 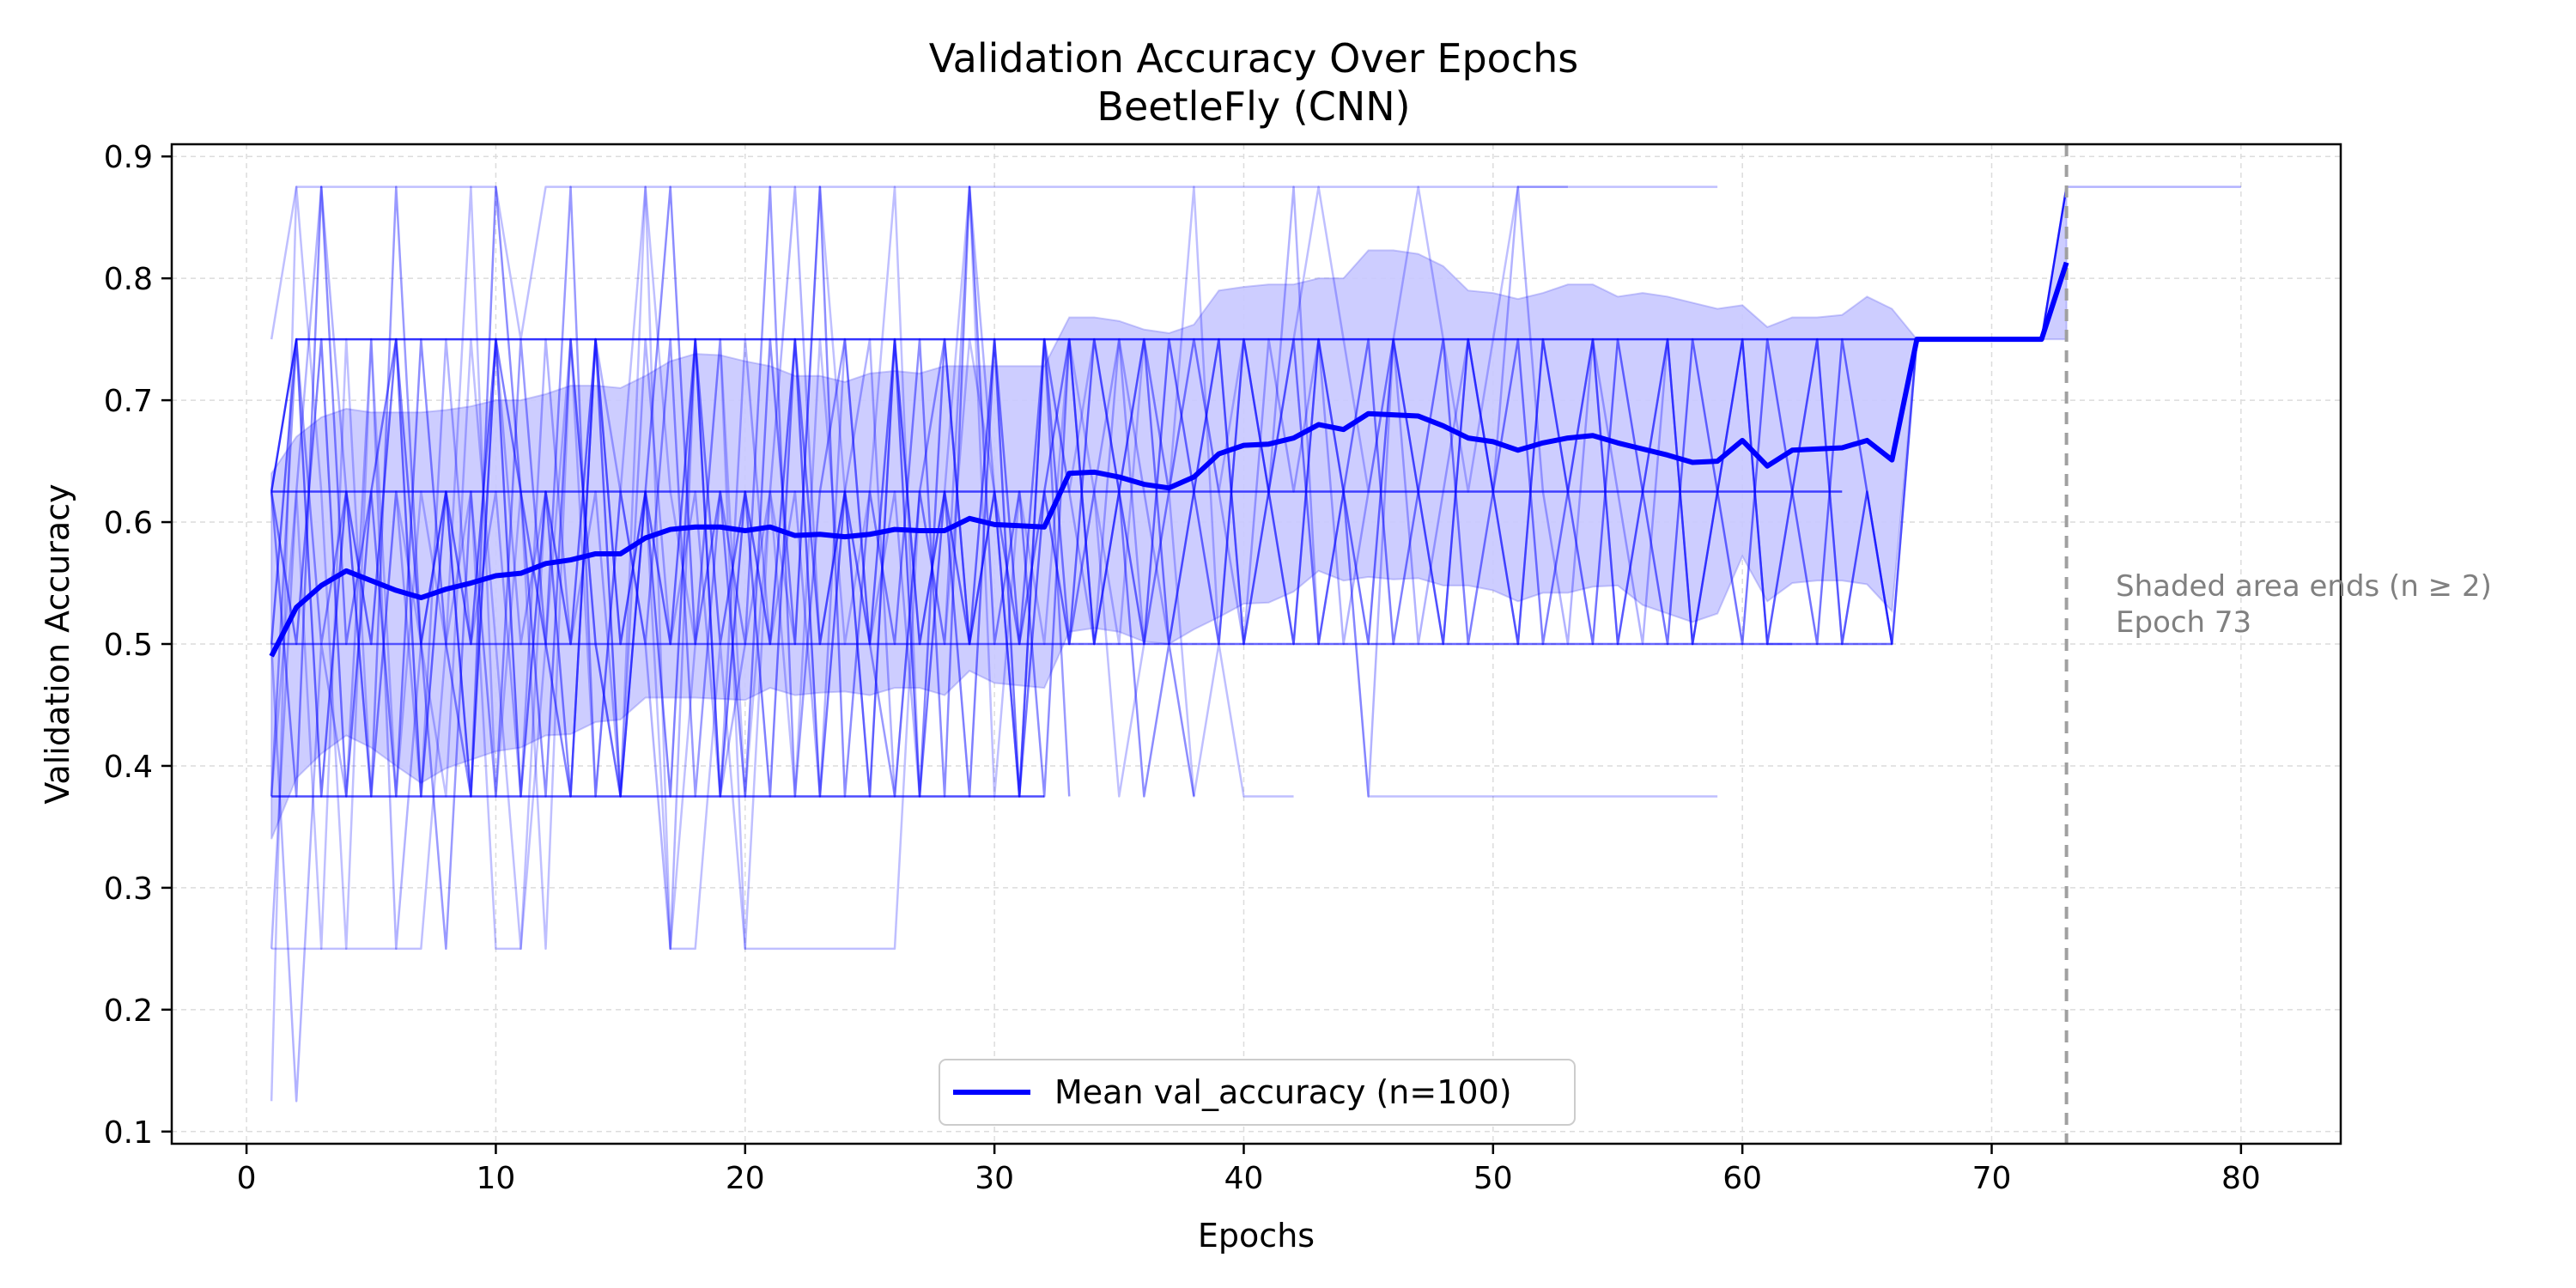 What do you see at coordinates (128, 768) in the screenshot?
I see `y-tick-label: 0.4` at bounding box center [128, 768].